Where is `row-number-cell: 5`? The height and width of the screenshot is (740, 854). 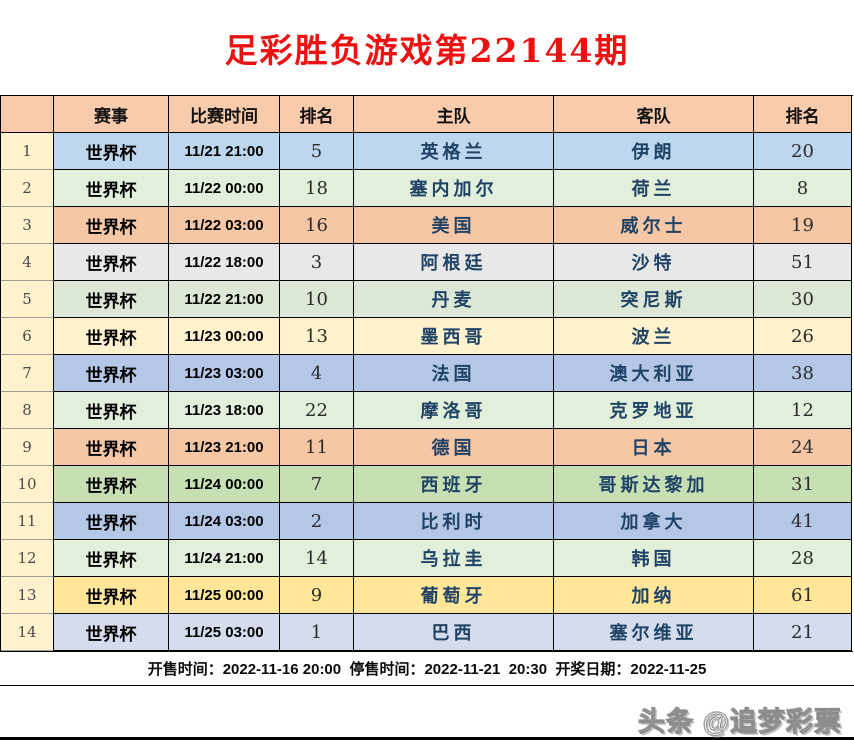 row-number-cell: 5 is located at coordinates (27, 299).